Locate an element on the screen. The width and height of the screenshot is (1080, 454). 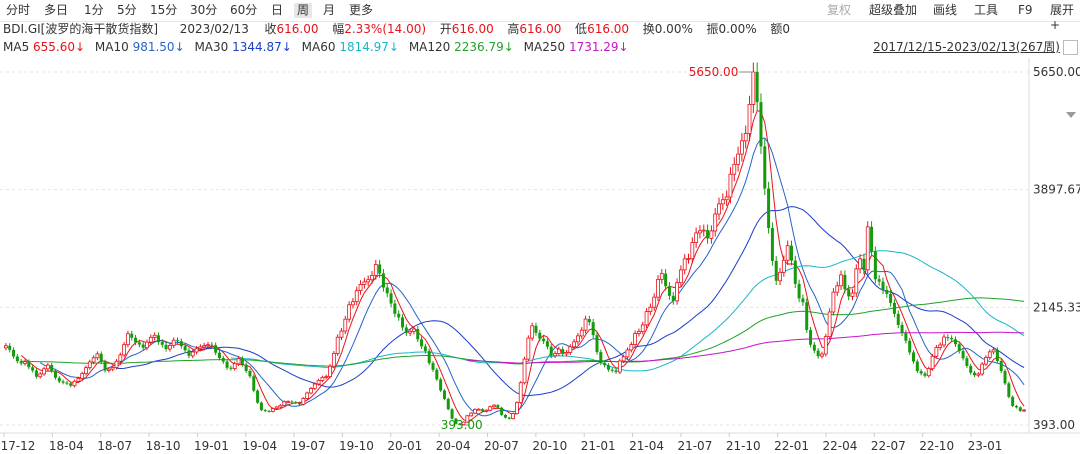
x-tick-label: 18-04 is located at coordinates (66, 446).